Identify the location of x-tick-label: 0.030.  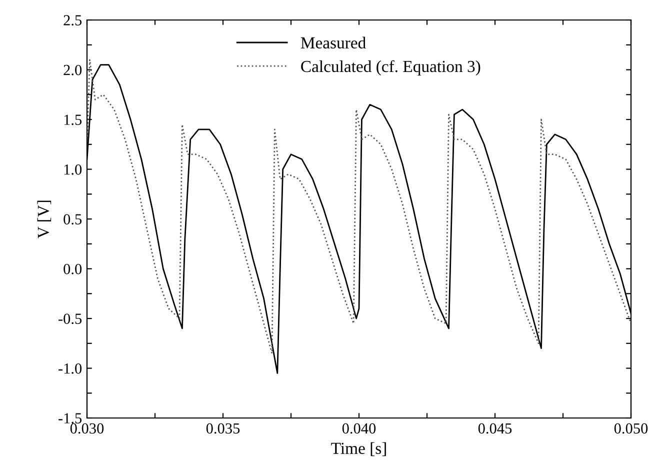
(87, 428).